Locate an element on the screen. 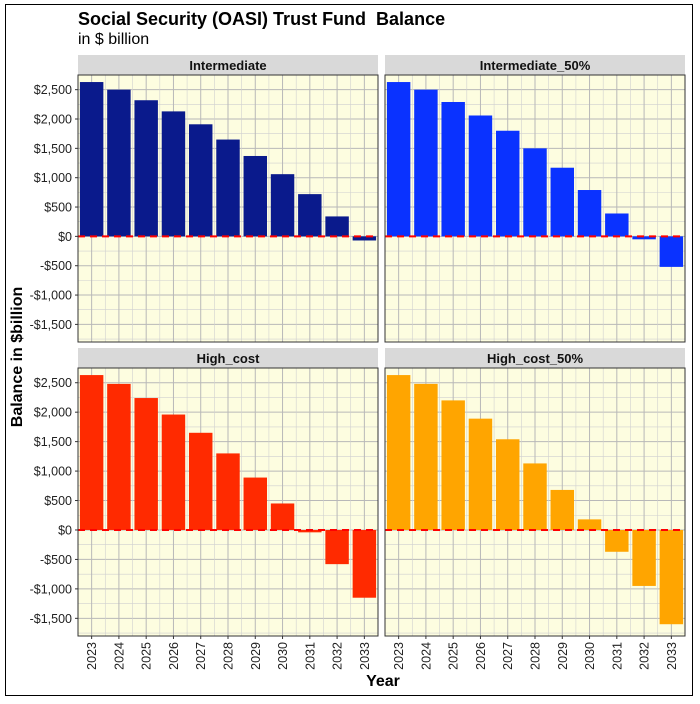  panel-strip-label: Intermediate_50% is located at coordinates (535, 65).